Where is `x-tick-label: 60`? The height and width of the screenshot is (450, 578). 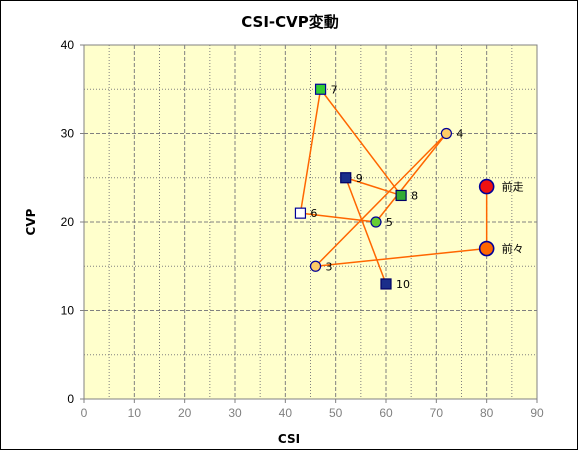
x-tick-label: 60 is located at coordinates (386, 413).